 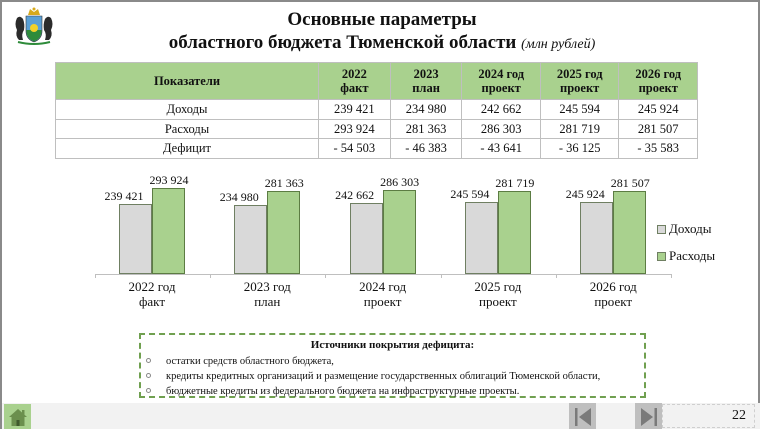 What do you see at coordinates (187, 128) in the screenshot?
I see `row-label: Расходы` at bounding box center [187, 128].